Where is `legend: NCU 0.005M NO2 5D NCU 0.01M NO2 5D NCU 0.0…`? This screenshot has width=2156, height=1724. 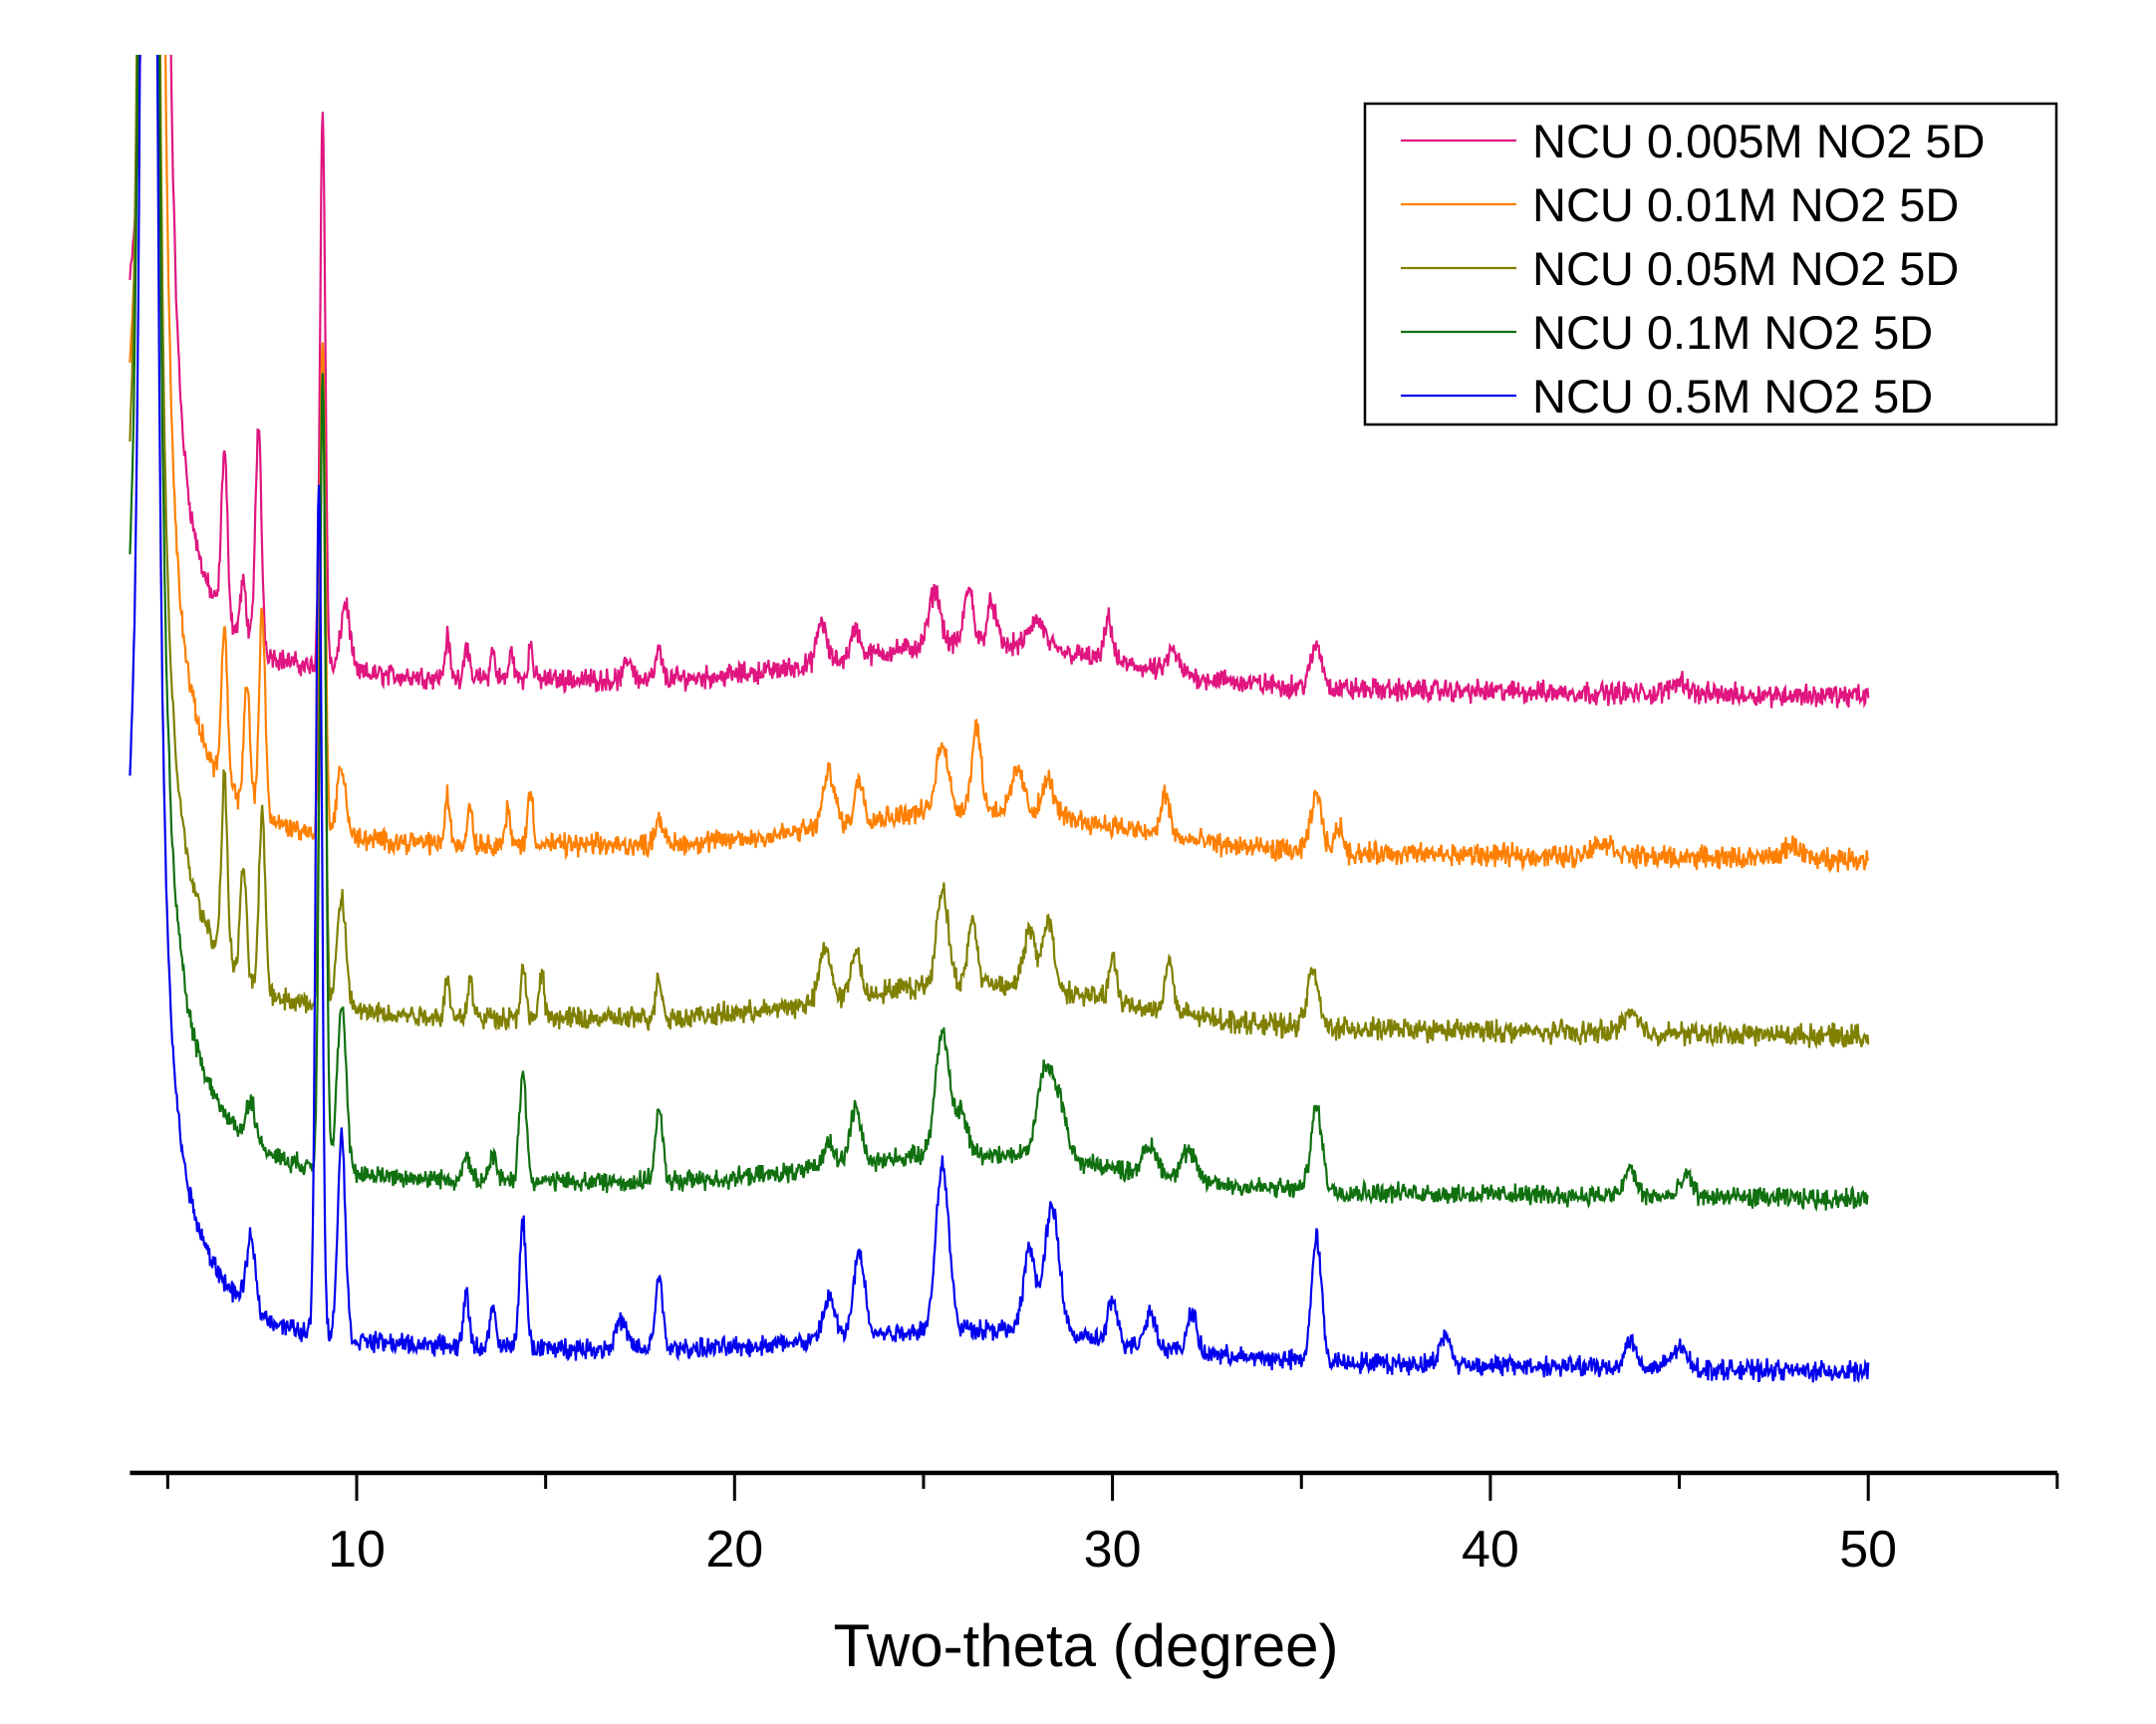
legend: NCU 0.005M NO2 5D NCU 0.01M NO2 5D NCU 0.0… is located at coordinates (1710, 264).